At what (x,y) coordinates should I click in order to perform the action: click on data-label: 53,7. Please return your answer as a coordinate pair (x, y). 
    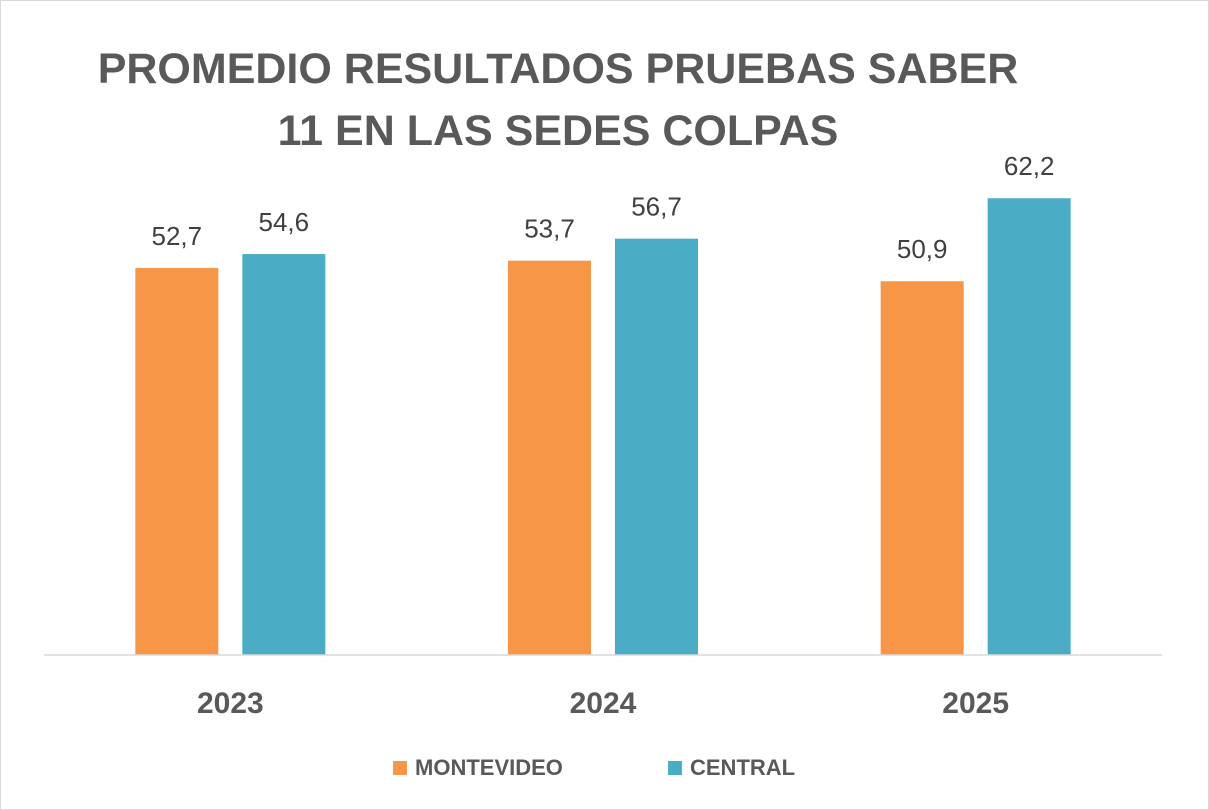
    Looking at the image, I should click on (549, 229).